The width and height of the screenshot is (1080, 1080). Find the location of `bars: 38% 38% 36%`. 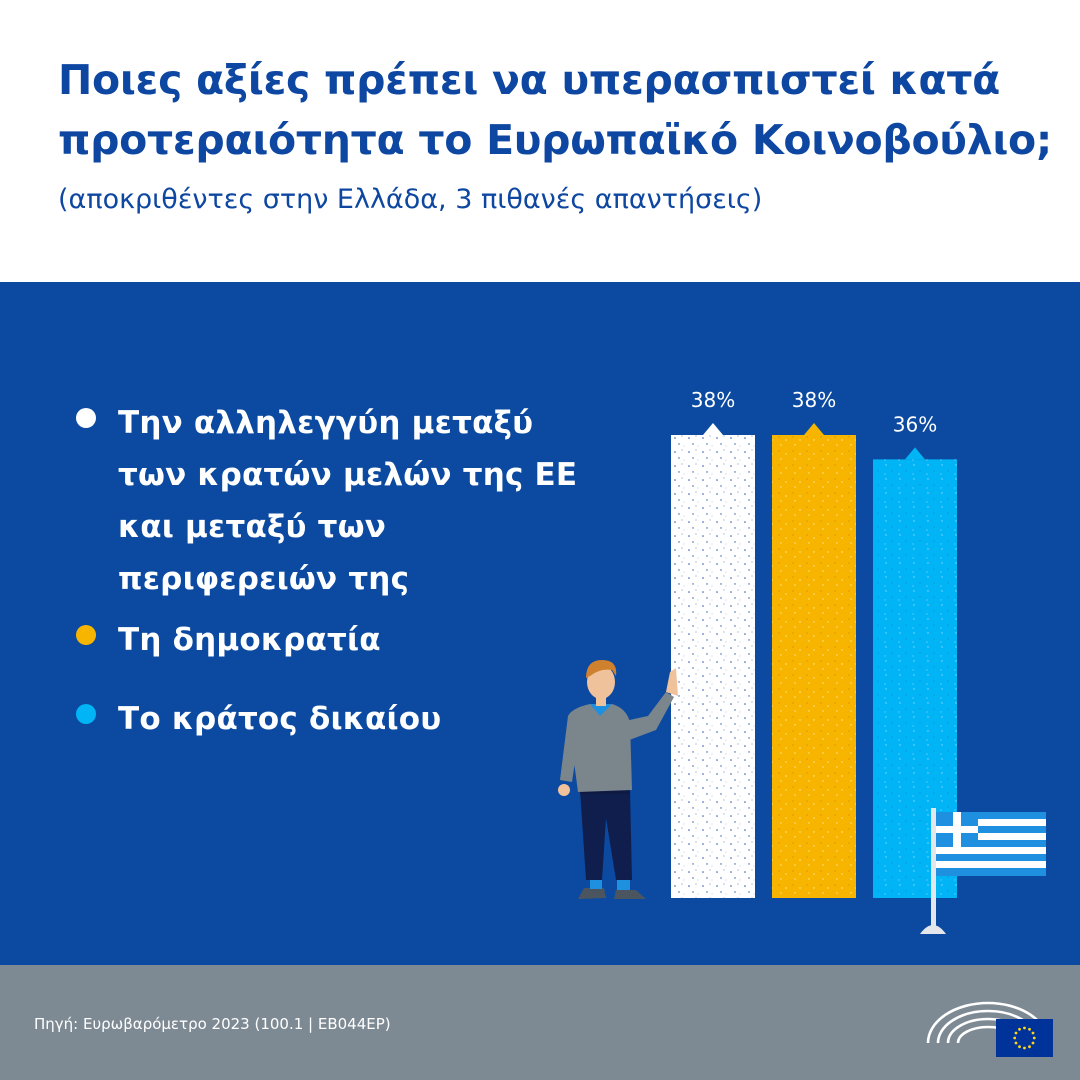

bars: 38% 38% 36% is located at coordinates (814, 643).